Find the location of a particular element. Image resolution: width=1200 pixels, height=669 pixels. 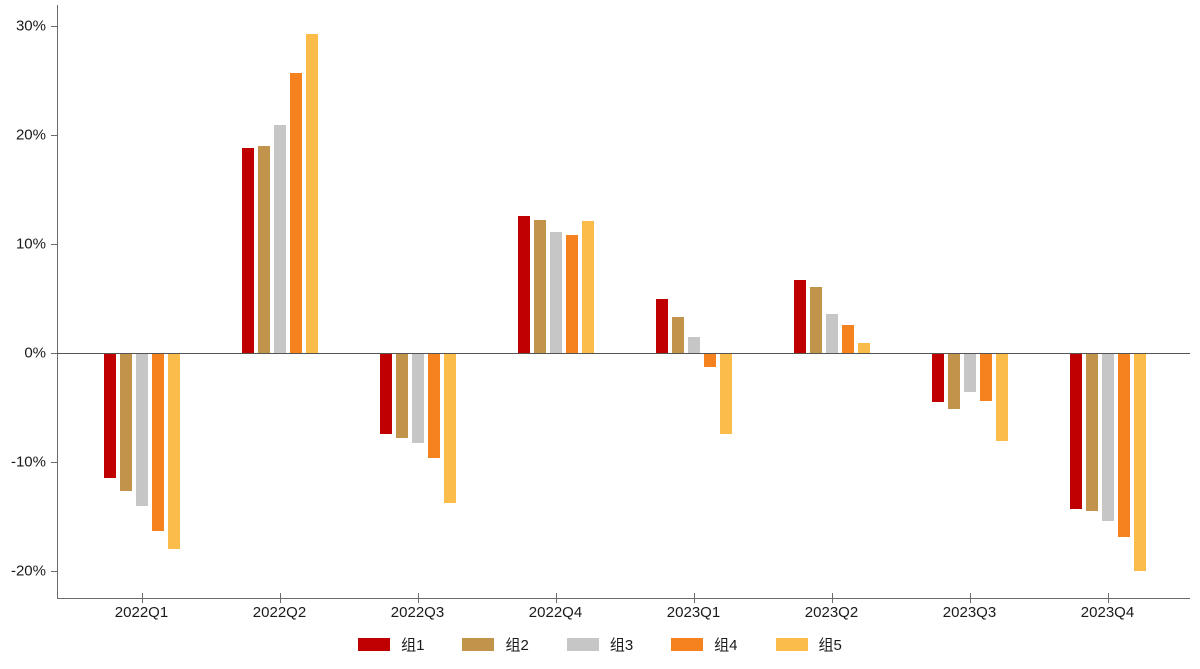

legend-label: 组4 is located at coordinates (726, 645).